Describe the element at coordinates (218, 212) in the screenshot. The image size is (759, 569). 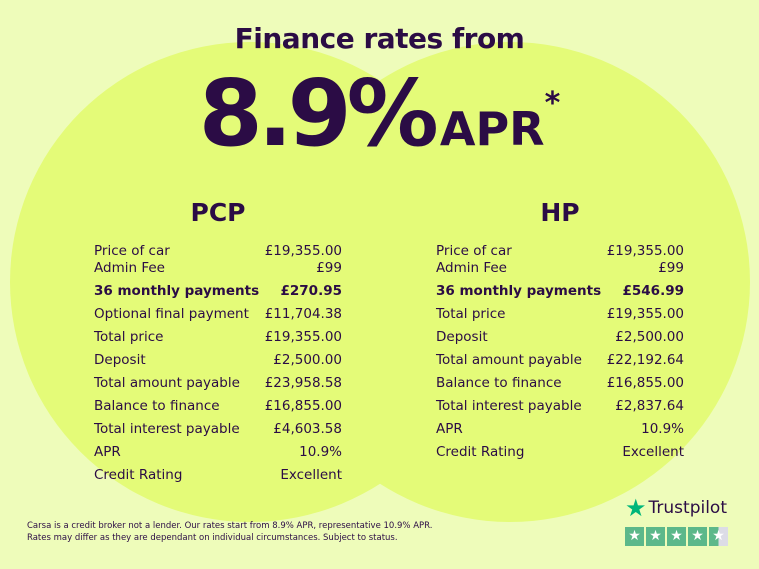
I see `pcp-title: PCP` at that location.